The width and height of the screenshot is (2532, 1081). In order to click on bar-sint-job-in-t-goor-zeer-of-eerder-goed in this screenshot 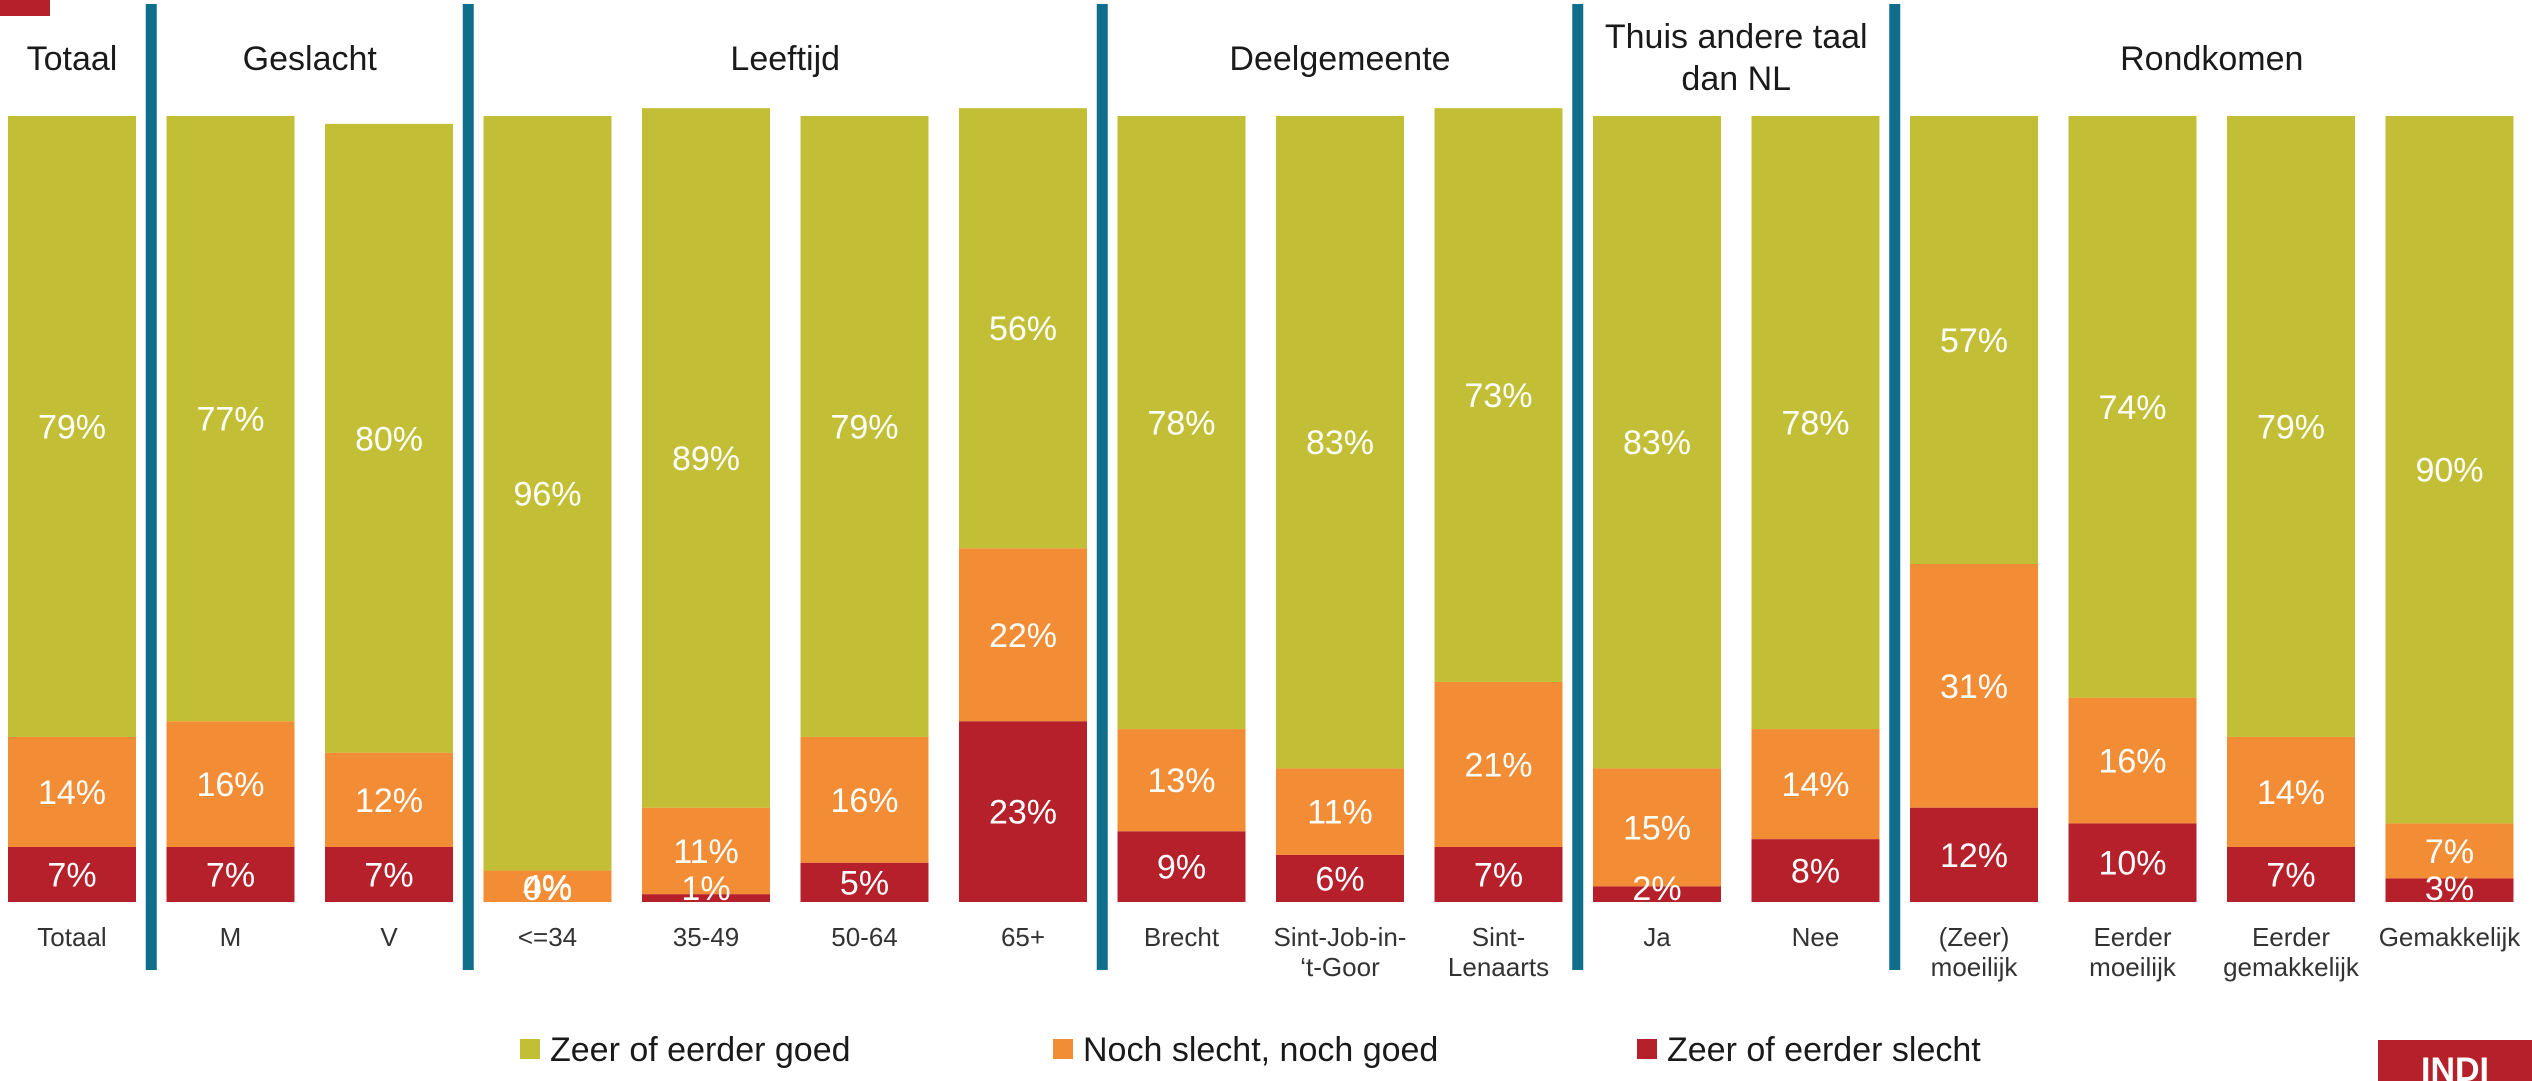, I will do `click(1340, 442)`.